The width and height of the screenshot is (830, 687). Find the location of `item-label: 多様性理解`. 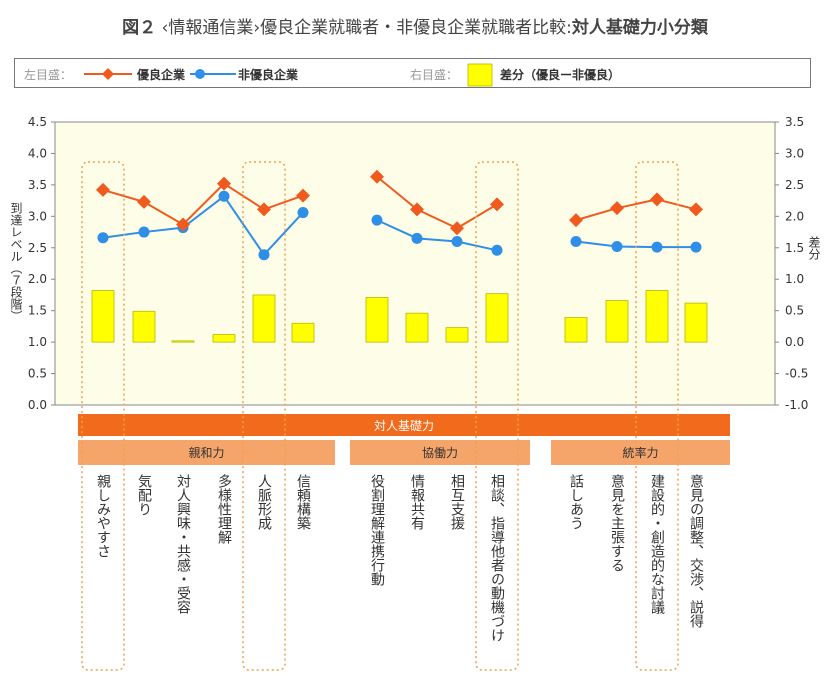

item-label: 多様性理解 is located at coordinates (224, 508).